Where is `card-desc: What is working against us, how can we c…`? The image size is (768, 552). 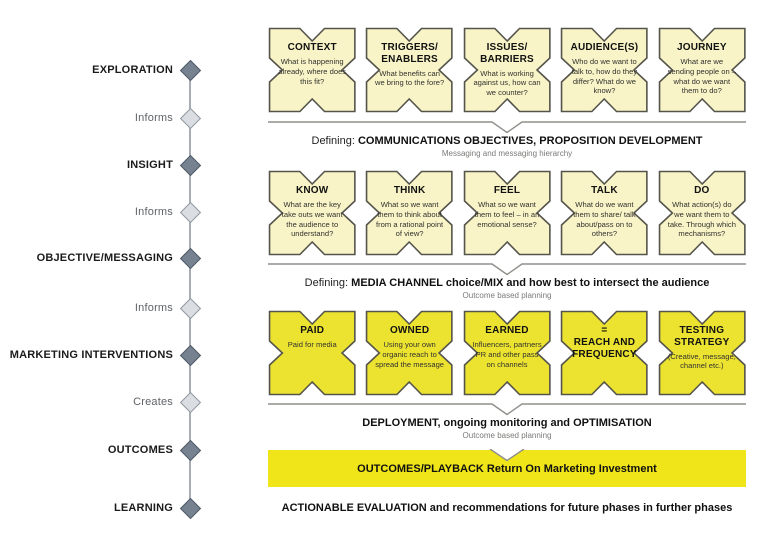 card-desc: What is working against us, how can we c… is located at coordinates (507, 83).